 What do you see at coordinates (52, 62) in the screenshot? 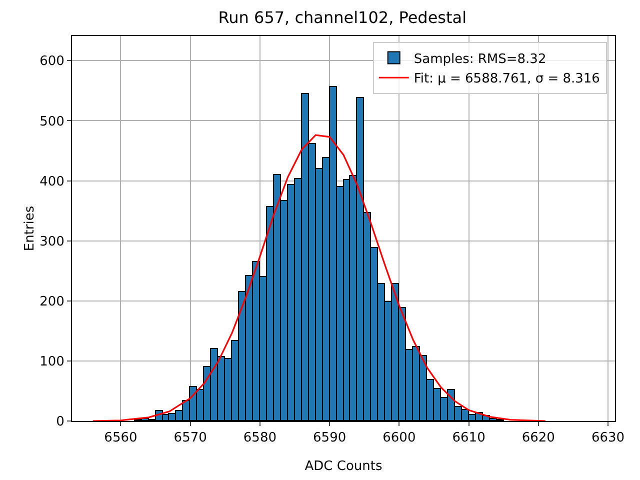
I see `y-tick-label: 600` at bounding box center [52, 62].